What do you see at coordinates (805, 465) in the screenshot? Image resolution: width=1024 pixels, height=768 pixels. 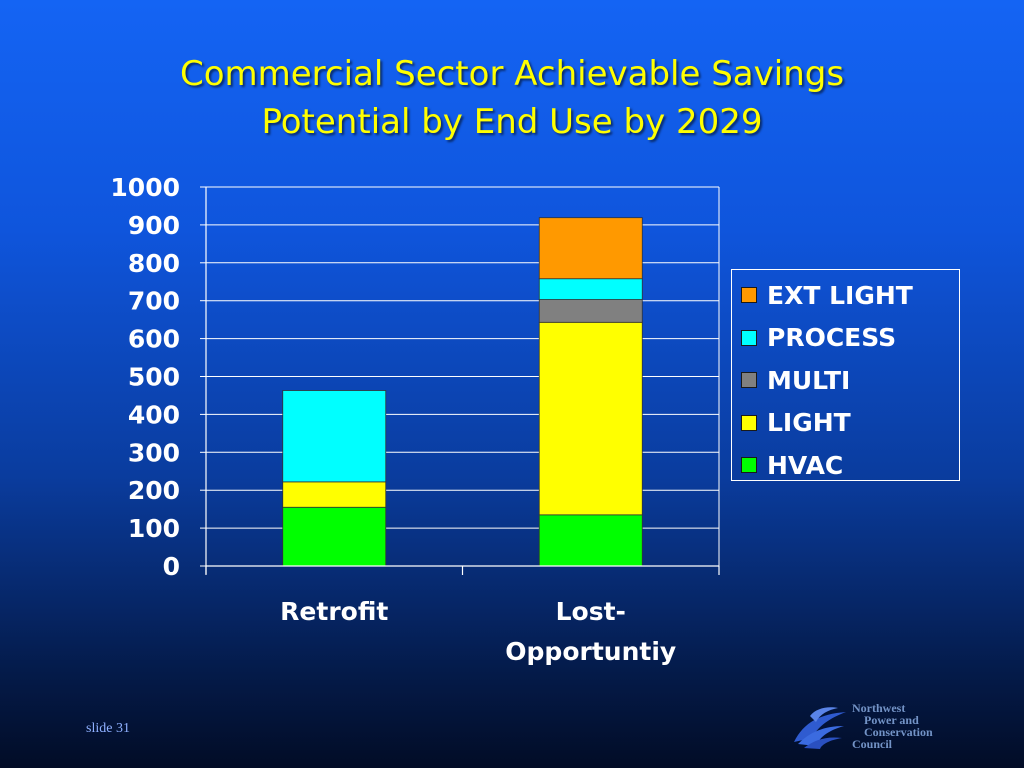 I see `legend-label: HVAC` at bounding box center [805, 465].